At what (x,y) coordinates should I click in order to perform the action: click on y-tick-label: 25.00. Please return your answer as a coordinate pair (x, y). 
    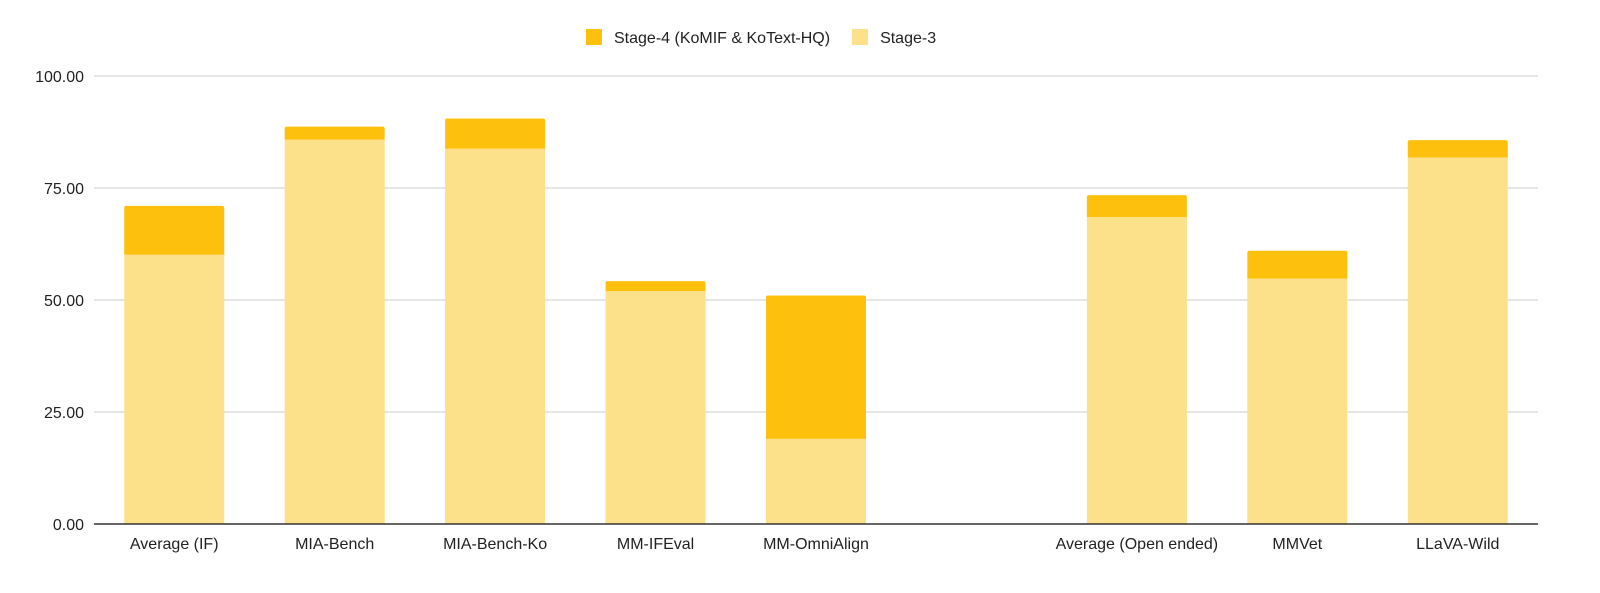
    Looking at the image, I should click on (64, 413).